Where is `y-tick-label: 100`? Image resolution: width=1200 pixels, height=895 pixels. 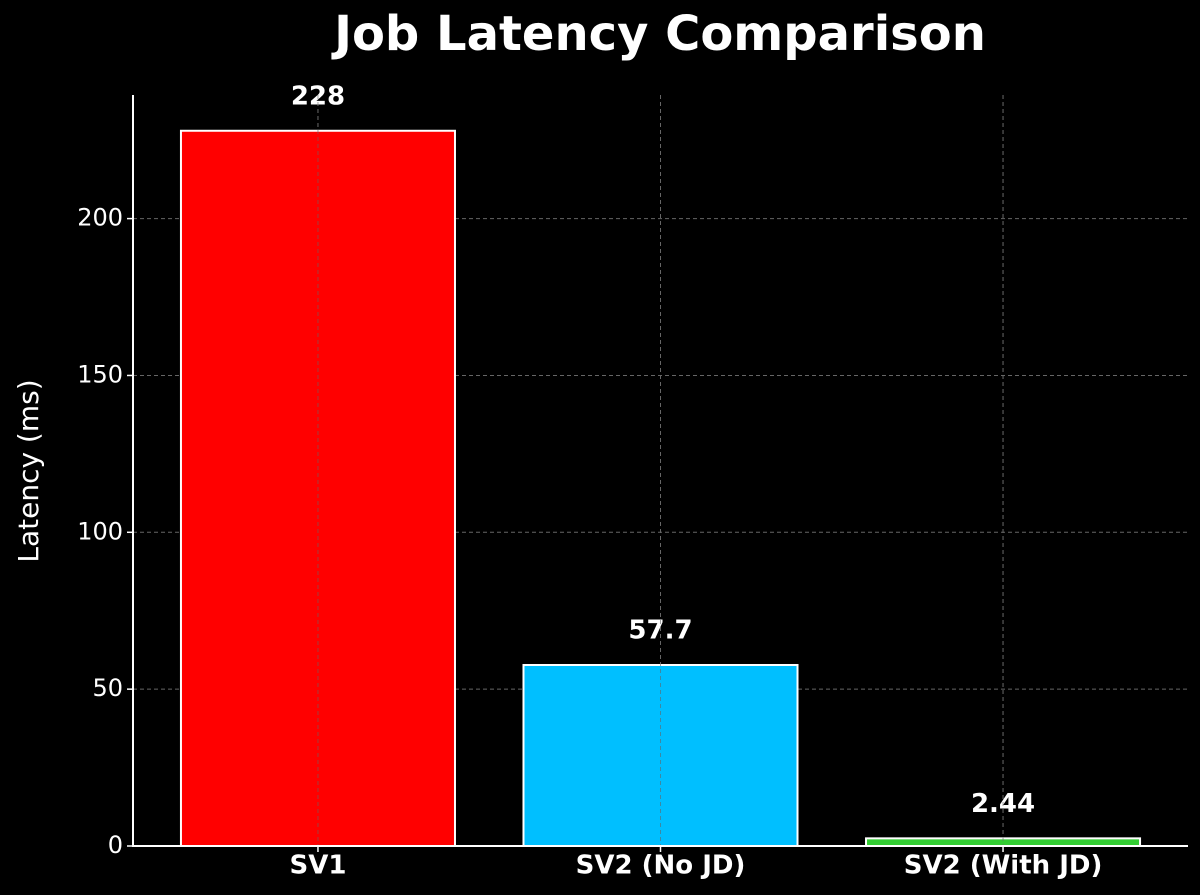 y-tick-label: 100 is located at coordinates (100, 531).